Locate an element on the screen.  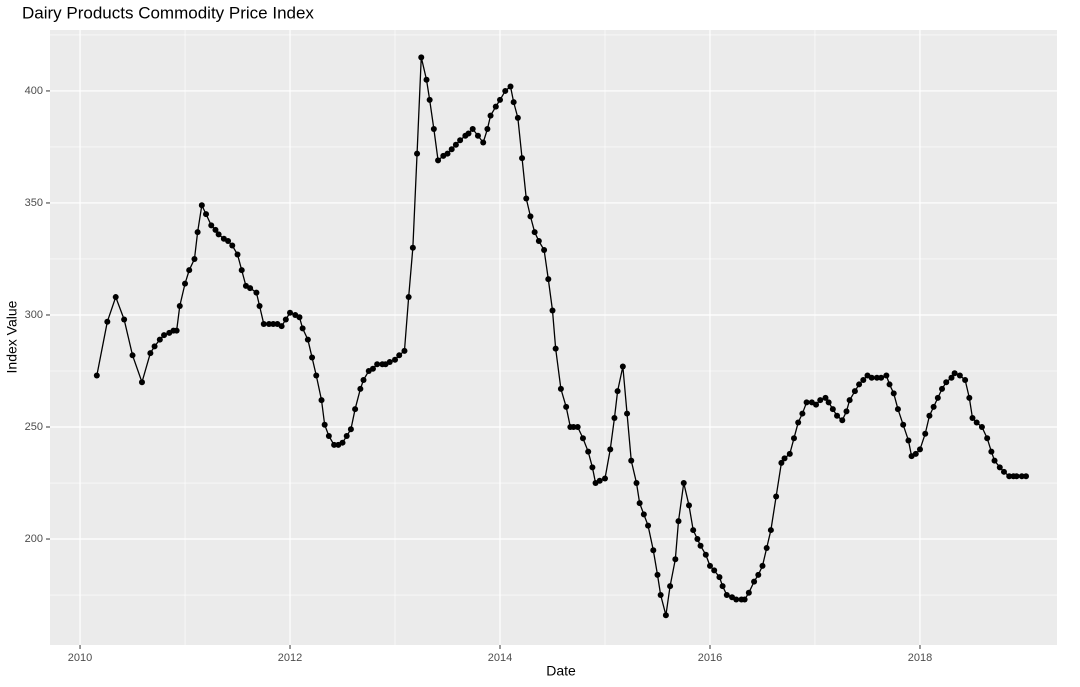
y-tick-label: 350 is located at coordinates (34, 203).